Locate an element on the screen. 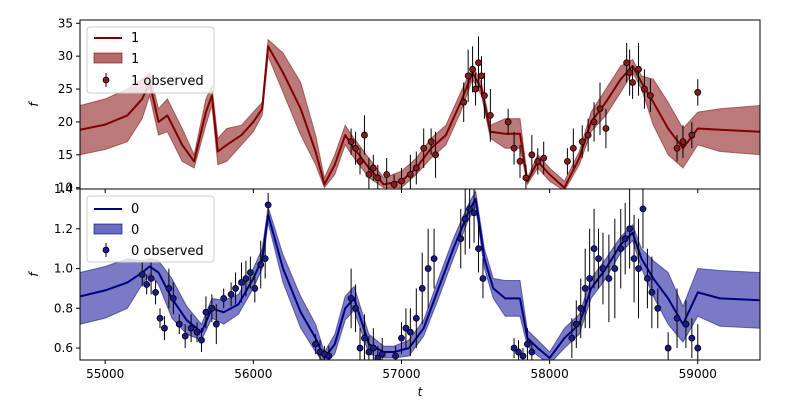  bottom-legend: 0 0 0 observed is located at coordinates (150, 229).